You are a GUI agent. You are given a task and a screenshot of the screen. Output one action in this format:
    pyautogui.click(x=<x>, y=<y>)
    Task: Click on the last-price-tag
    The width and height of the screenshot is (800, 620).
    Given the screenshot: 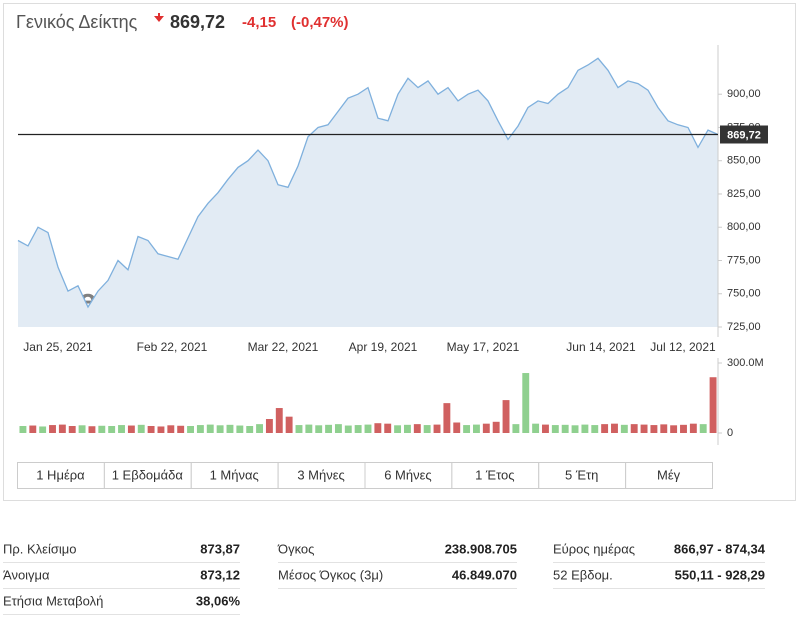 What is the action you would take?
    pyautogui.click(x=744, y=134)
    